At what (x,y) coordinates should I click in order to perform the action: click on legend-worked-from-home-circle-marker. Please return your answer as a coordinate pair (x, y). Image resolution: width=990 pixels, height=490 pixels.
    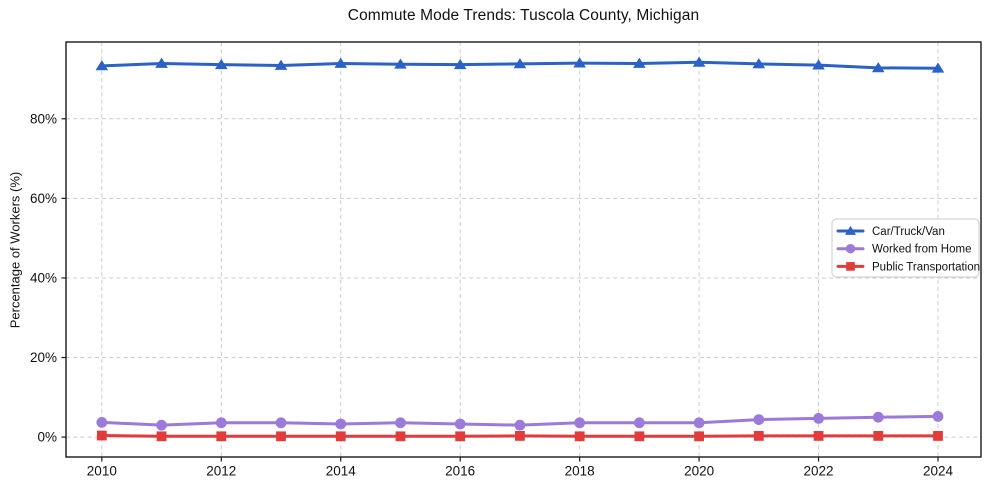
    Looking at the image, I should click on (850, 248).